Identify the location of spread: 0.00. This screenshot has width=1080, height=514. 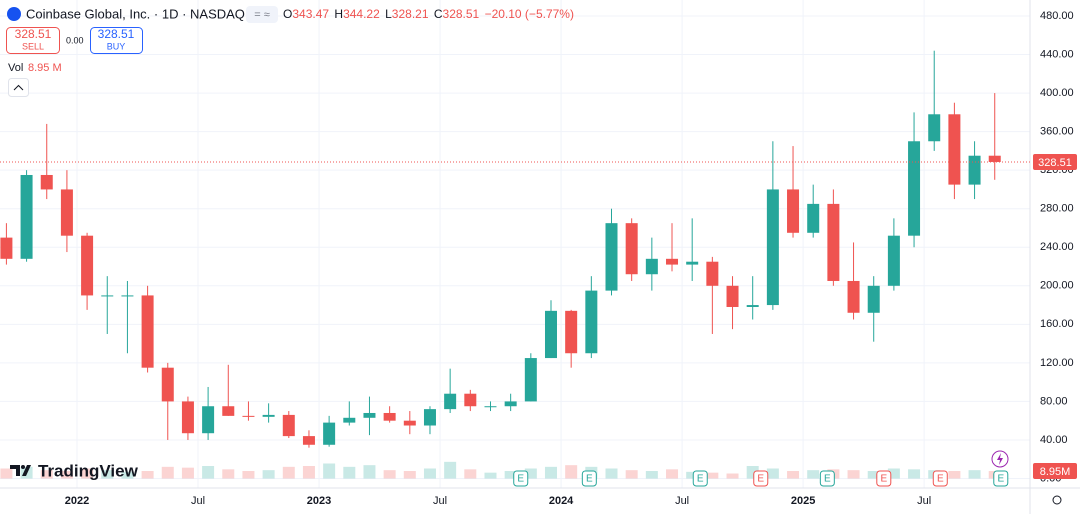
(75, 40).